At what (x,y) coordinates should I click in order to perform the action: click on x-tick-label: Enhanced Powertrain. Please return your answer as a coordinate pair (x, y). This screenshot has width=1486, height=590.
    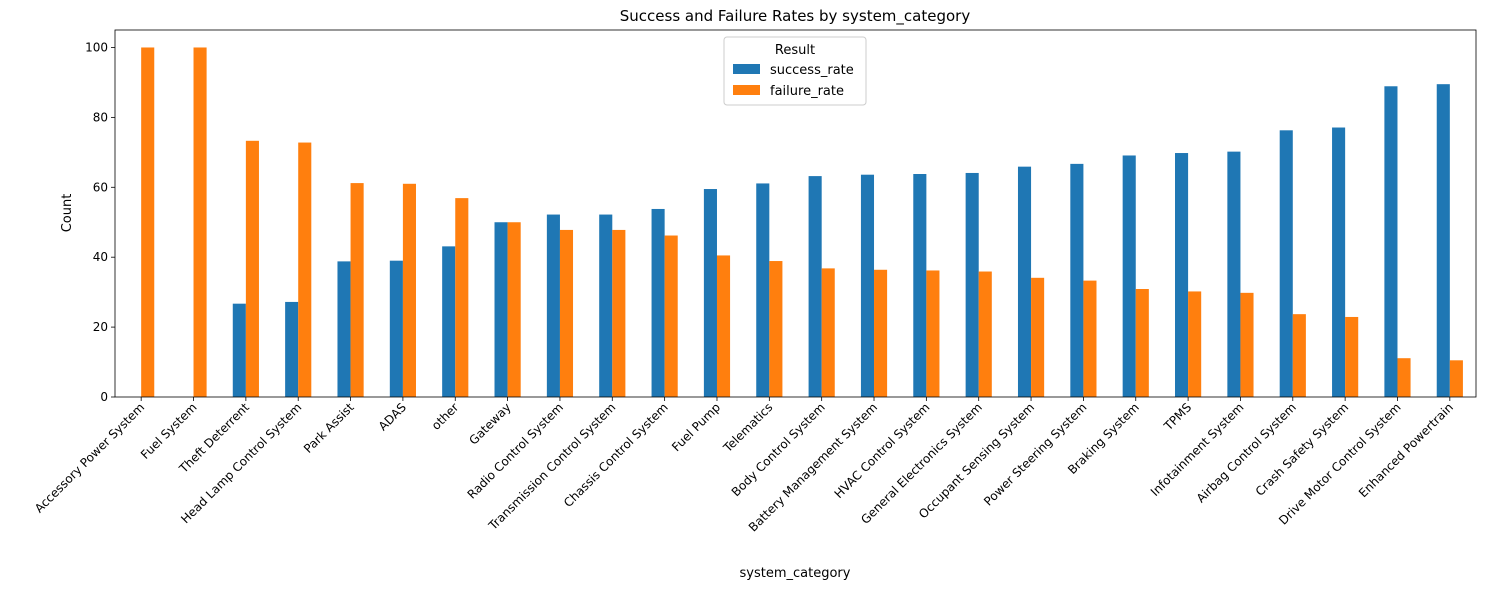
    Looking at the image, I should click on (1406, 450).